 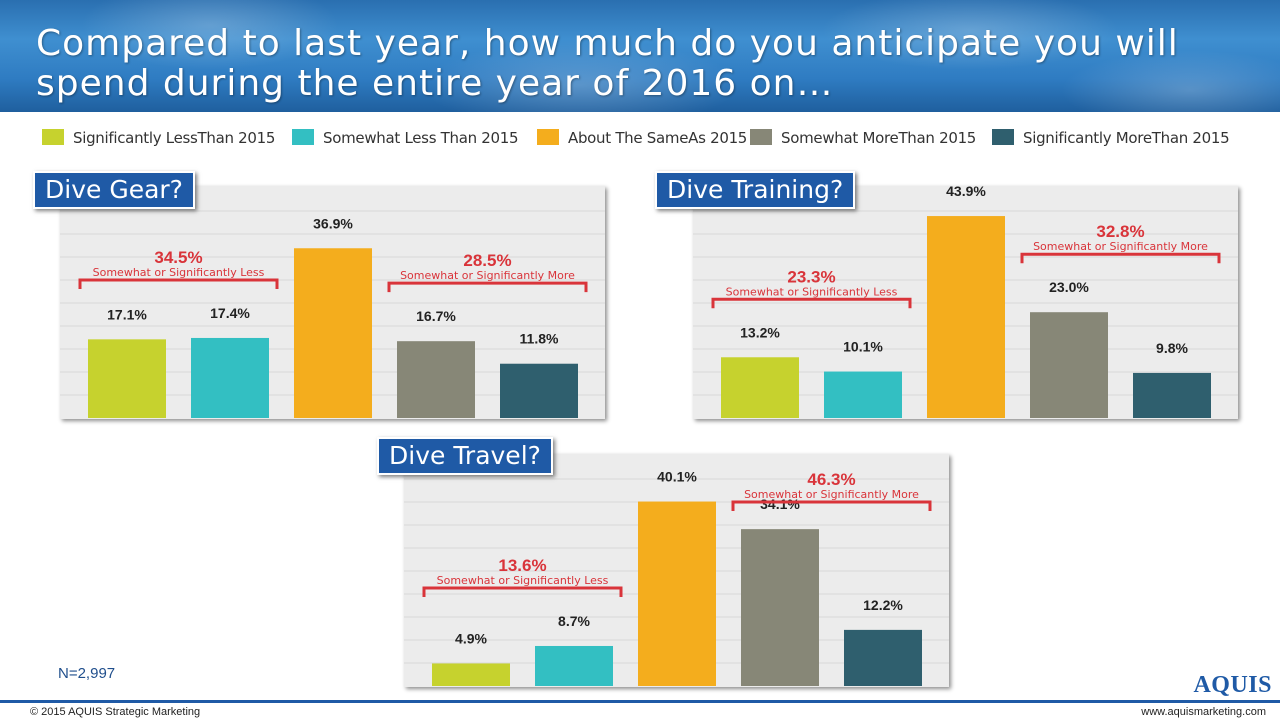 What do you see at coordinates (1232, 685) in the screenshot?
I see `company-logo: AQUIS` at bounding box center [1232, 685].